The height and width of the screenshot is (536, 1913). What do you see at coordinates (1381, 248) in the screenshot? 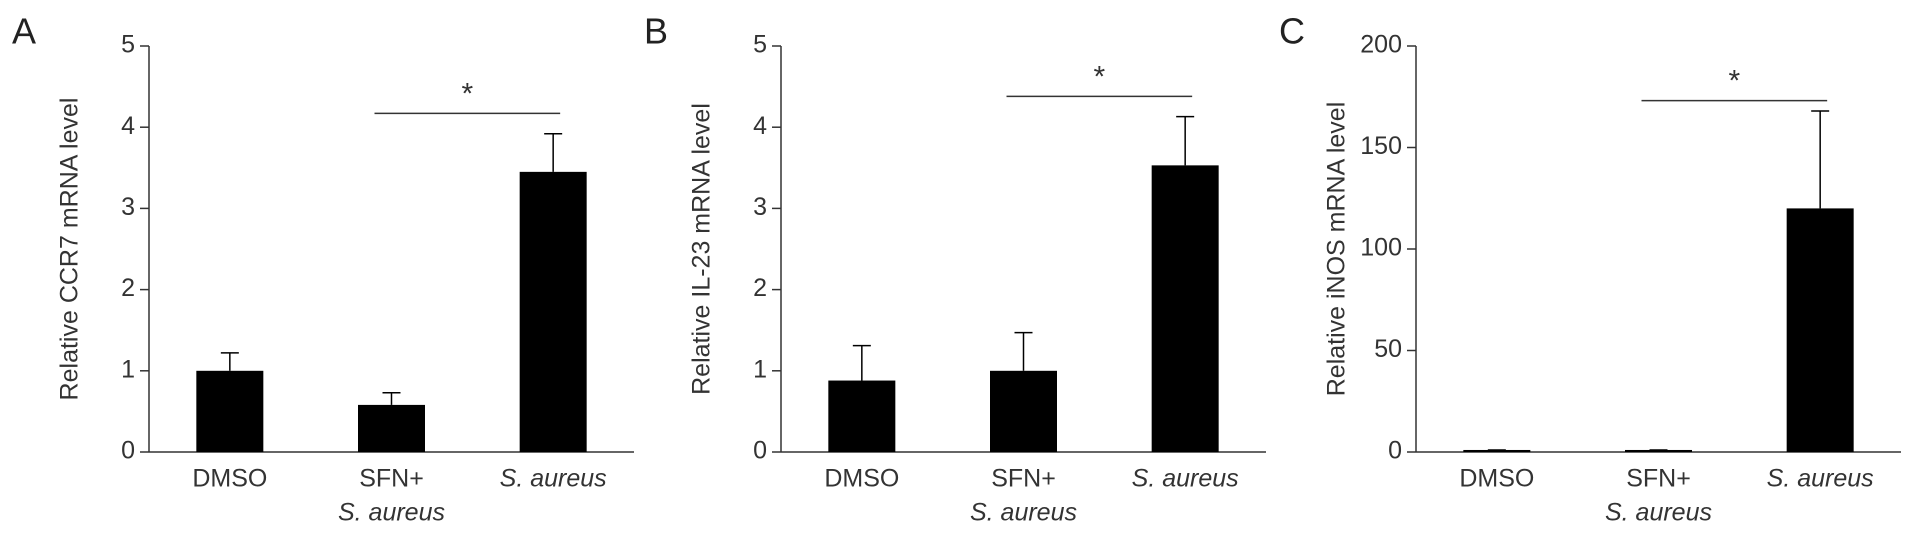
I see `y-tick-label: 100` at bounding box center [1381, 248].